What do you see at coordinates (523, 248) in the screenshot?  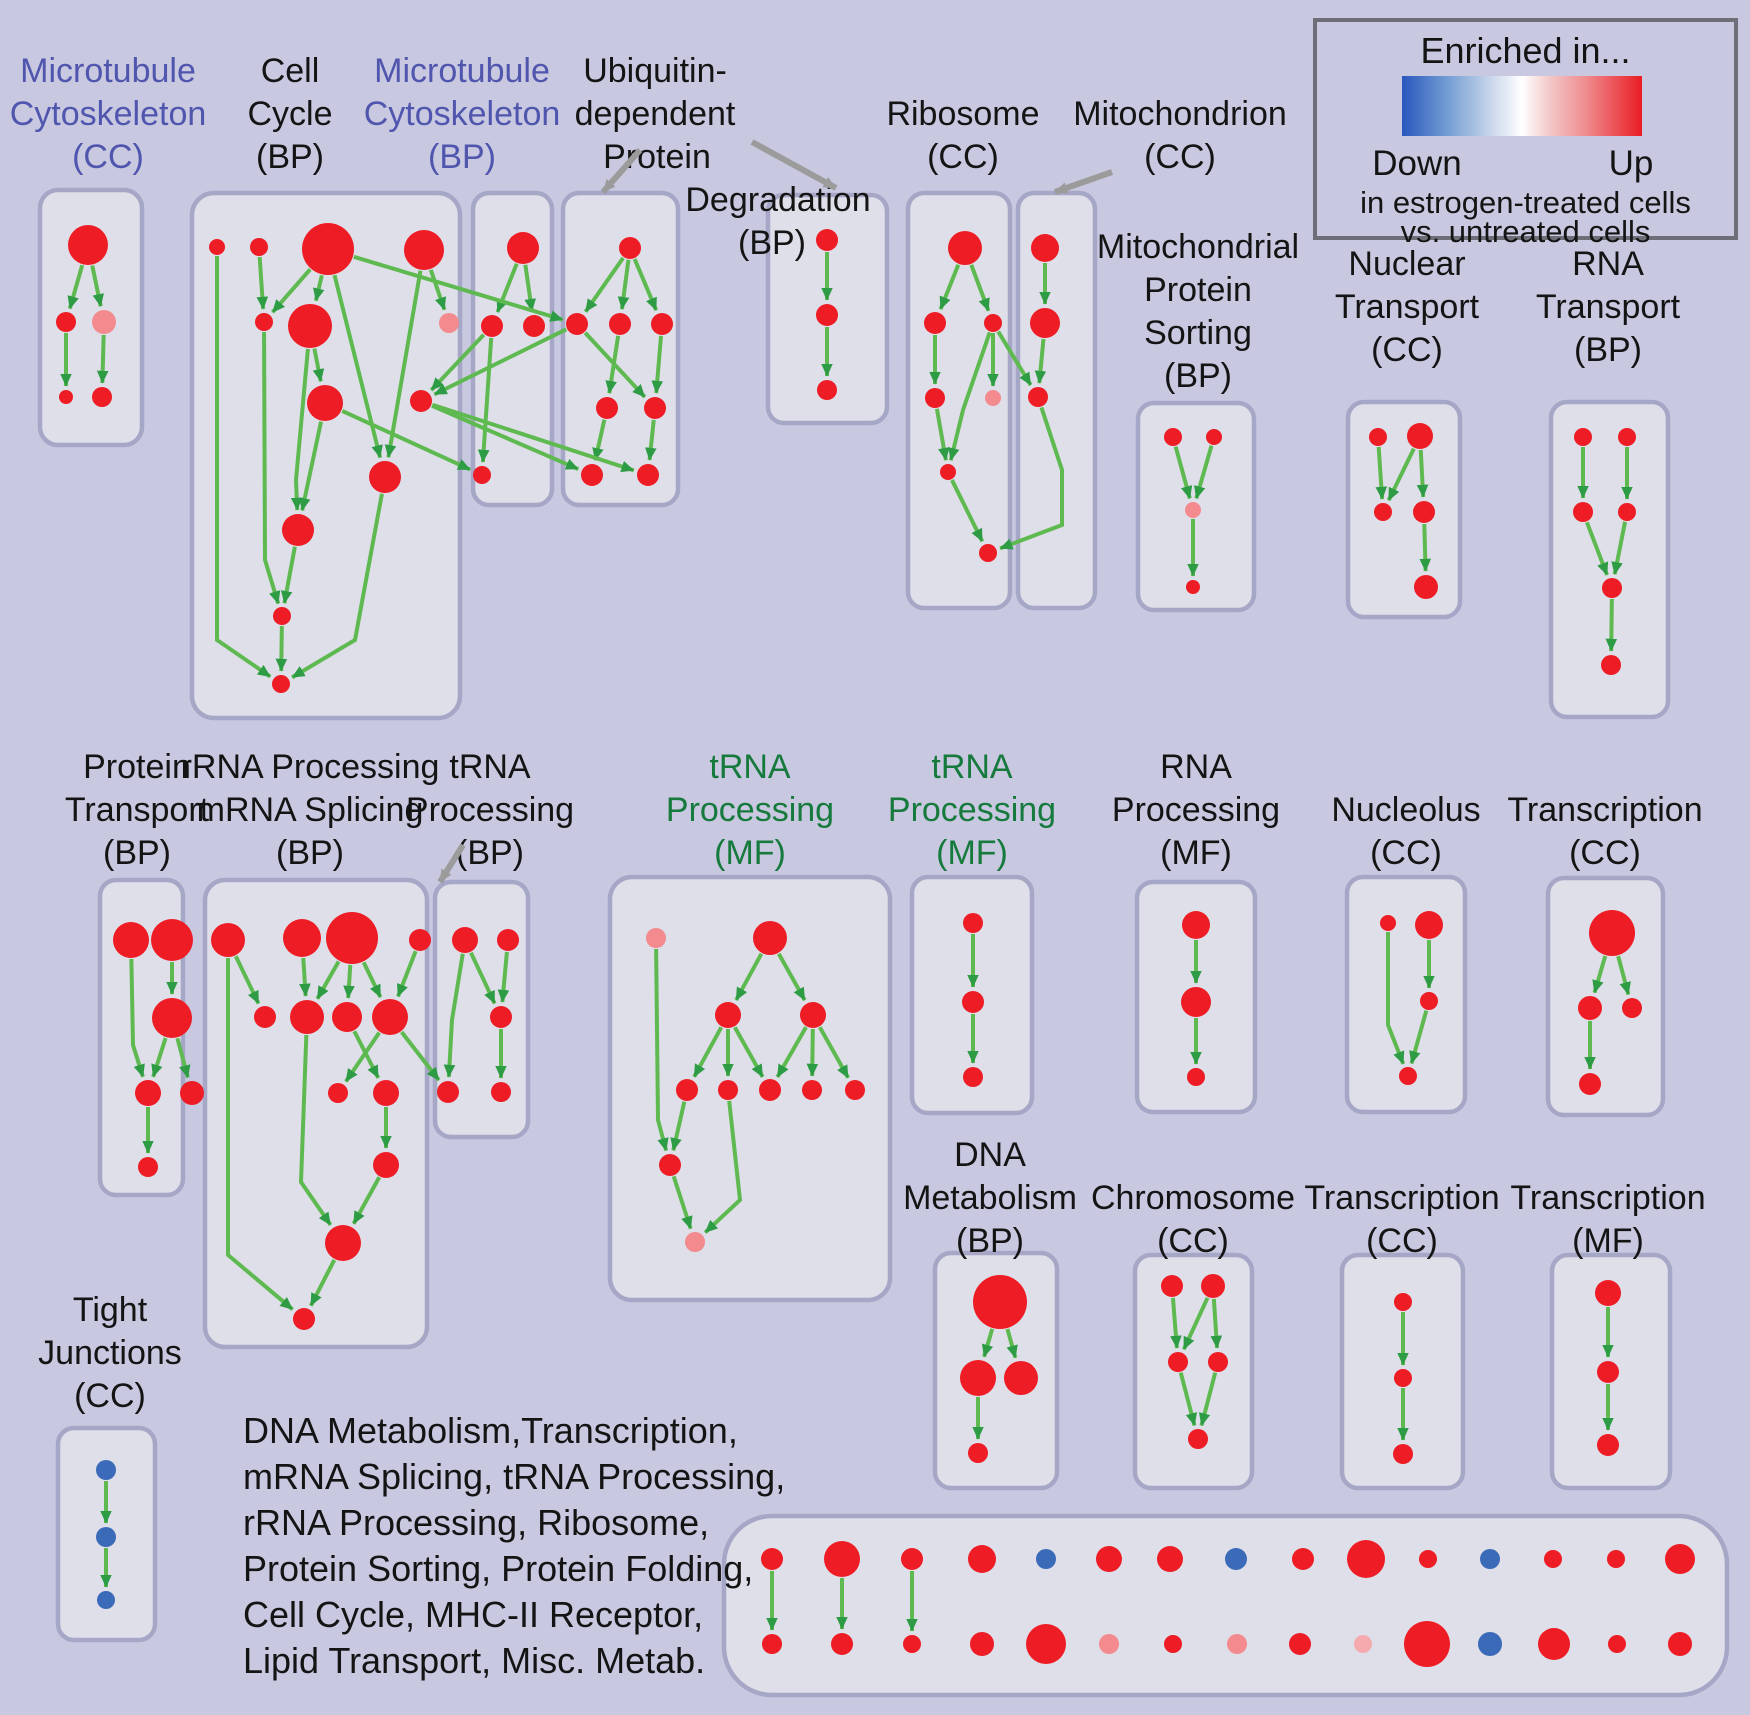 I see `node-mt_bp-t` at bounding box center [523, 248].